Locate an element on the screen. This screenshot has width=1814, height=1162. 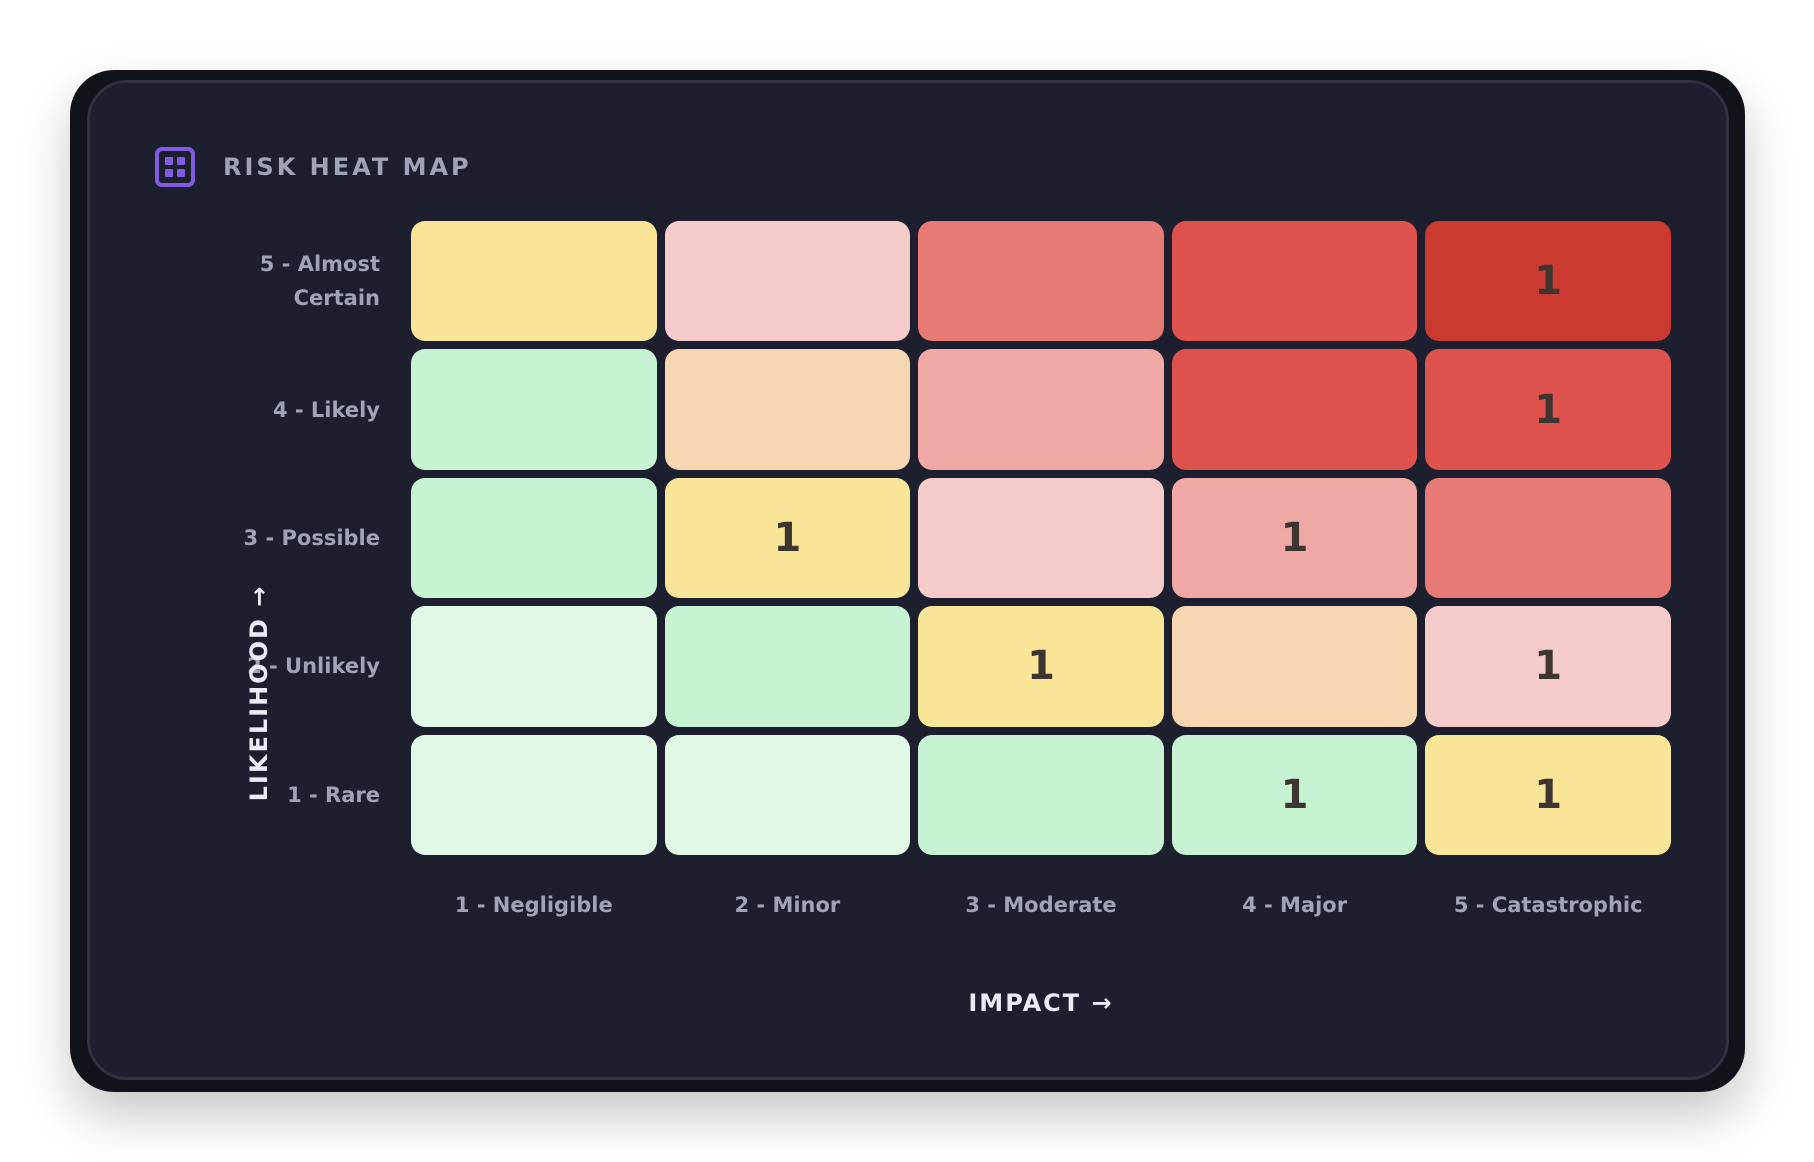
y-tick-label: 4 - Likely is located at coordinates (326, 409).